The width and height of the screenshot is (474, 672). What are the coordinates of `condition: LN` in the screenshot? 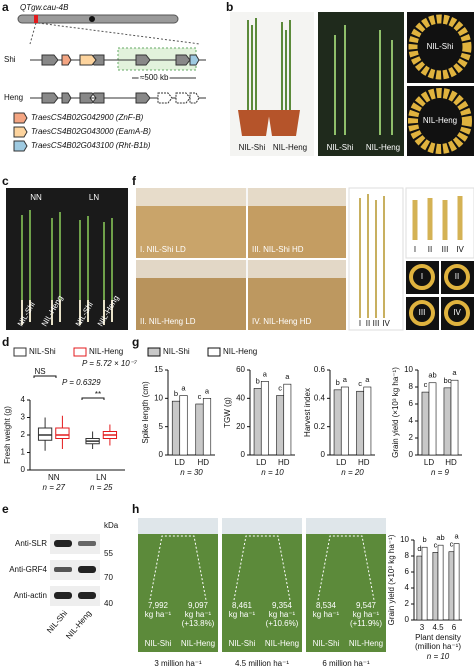 It's located at (94, 197).